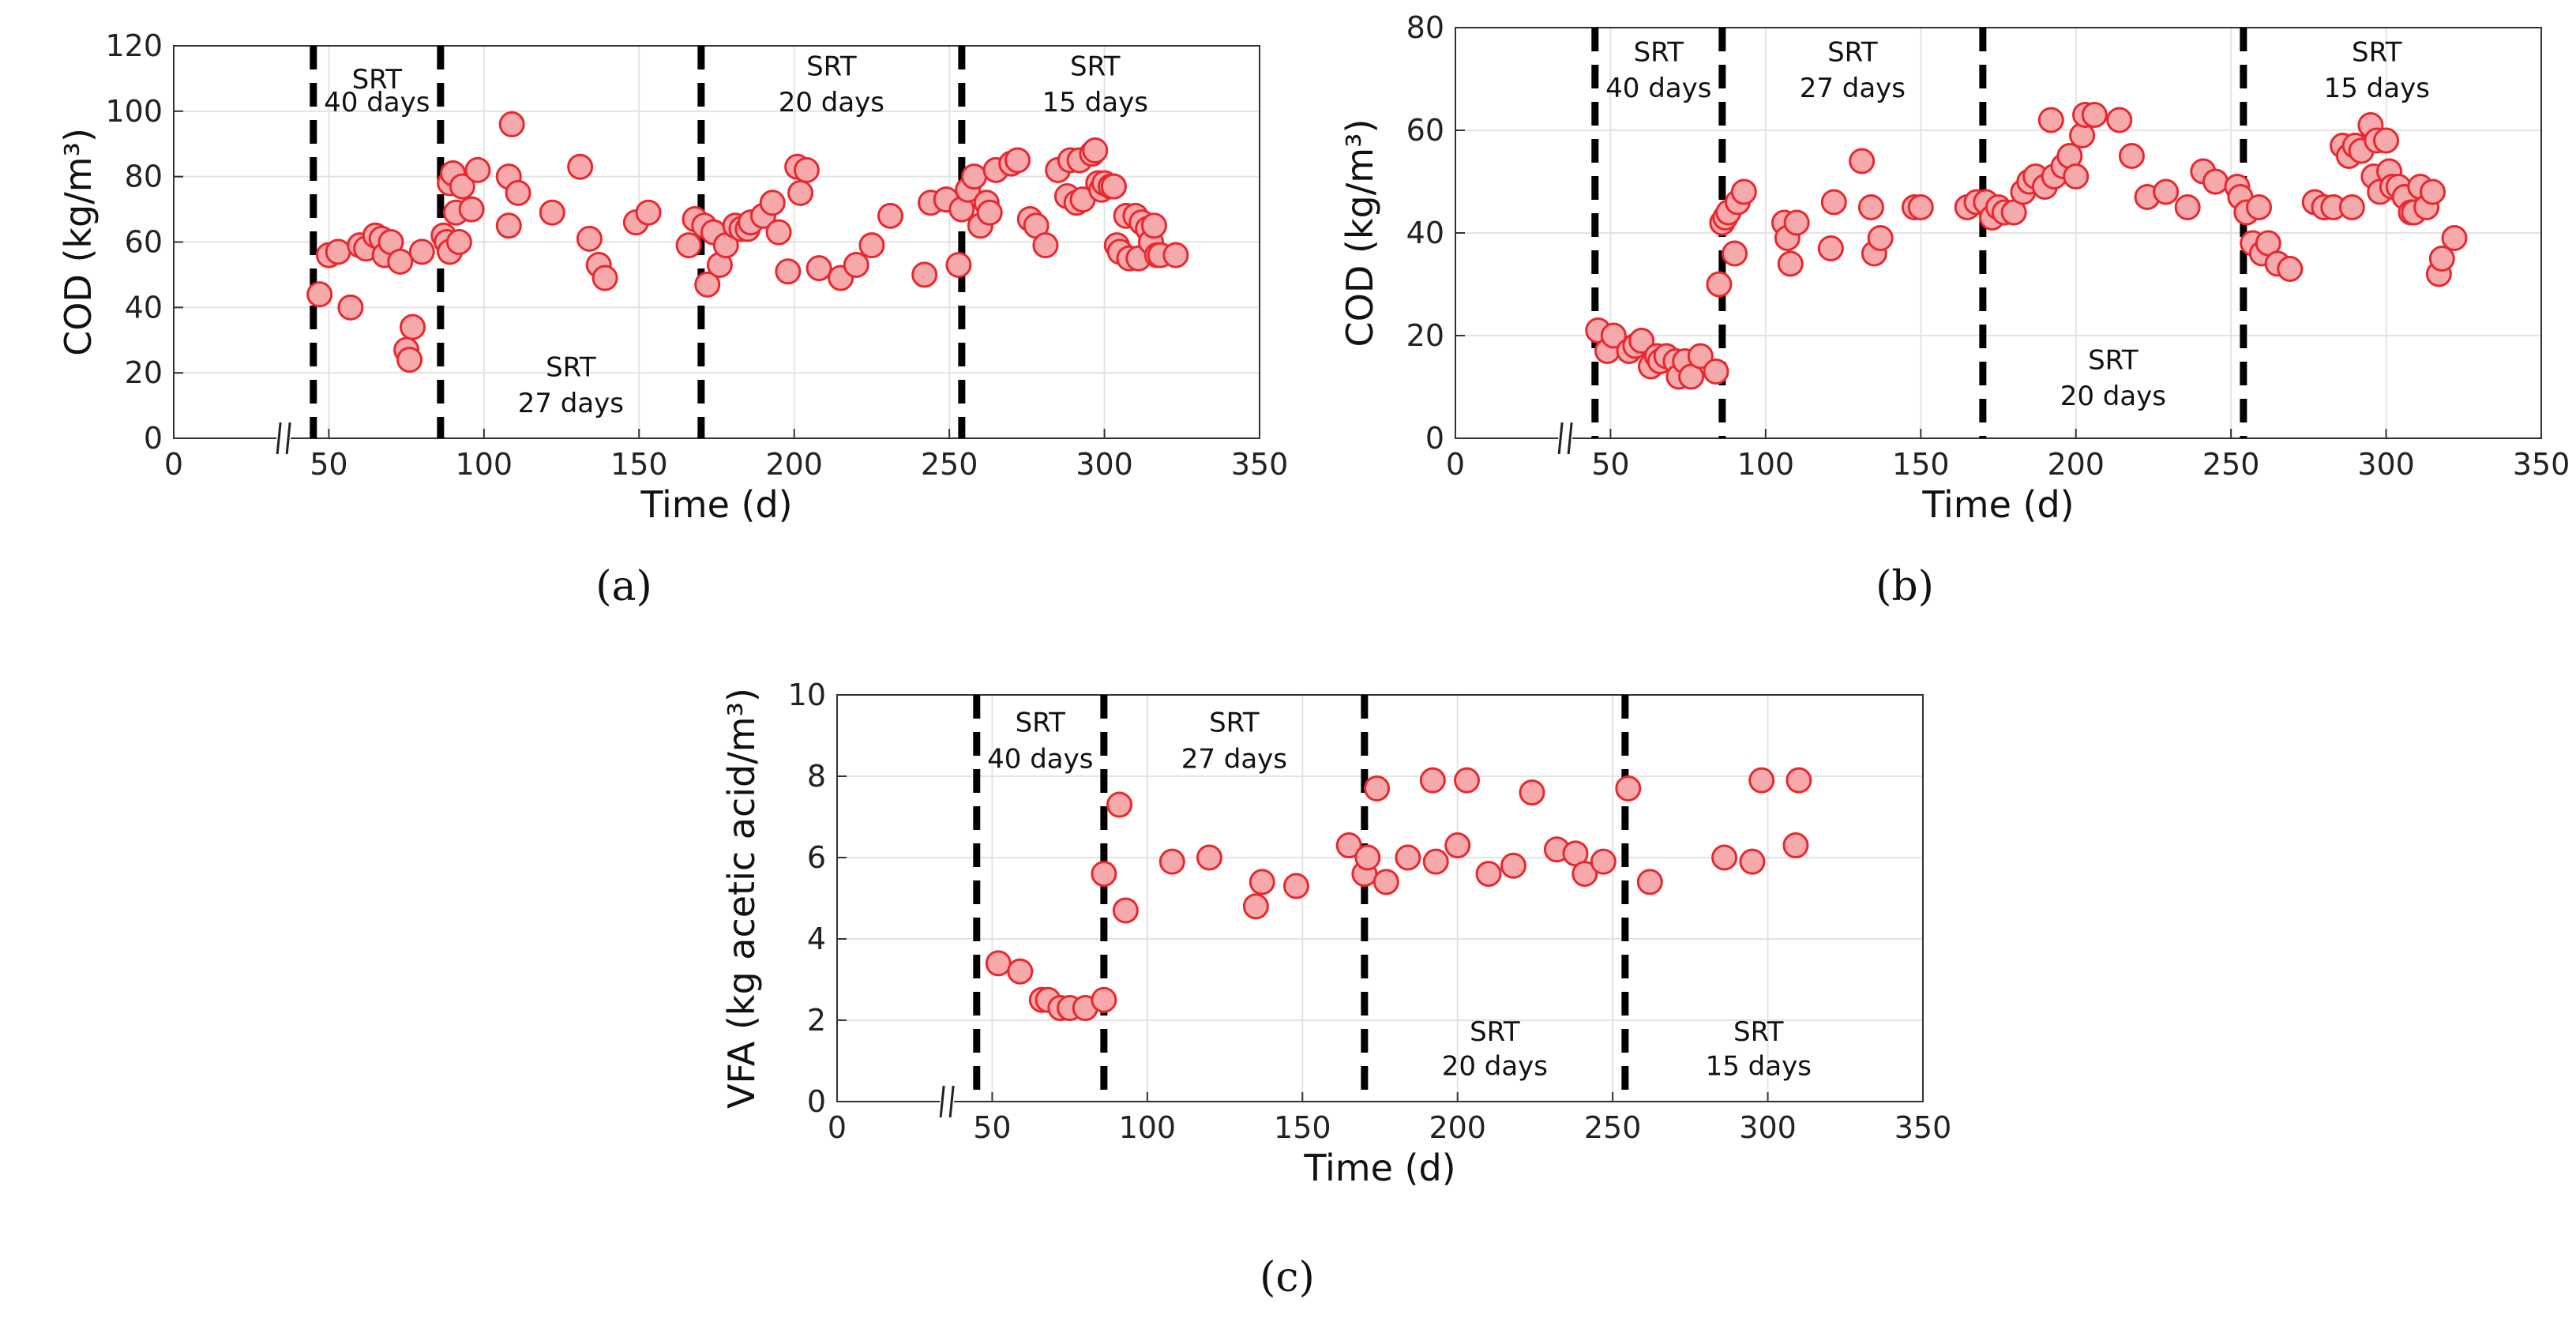  I want to click on x-tick-label: 250, so click(949, 465).